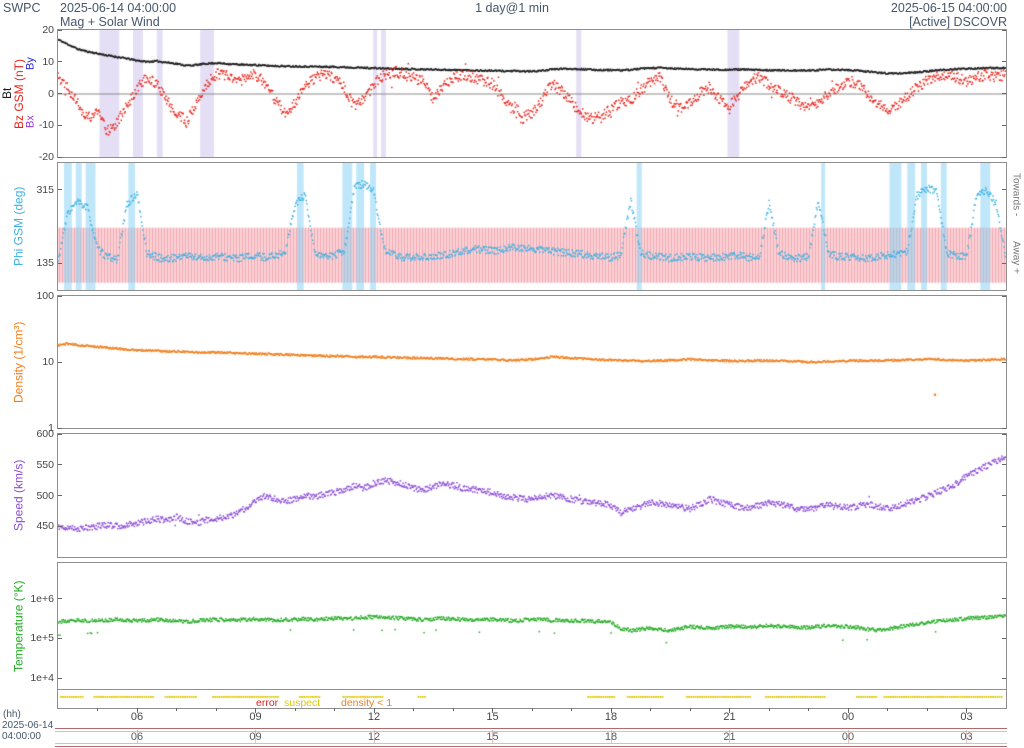 This screenshot has width=1024, height=748. What do you see at coordinates (255, 737) in the screenshot?
I see `range-strip-hour-label: 09` at bounding box center [255, 737].